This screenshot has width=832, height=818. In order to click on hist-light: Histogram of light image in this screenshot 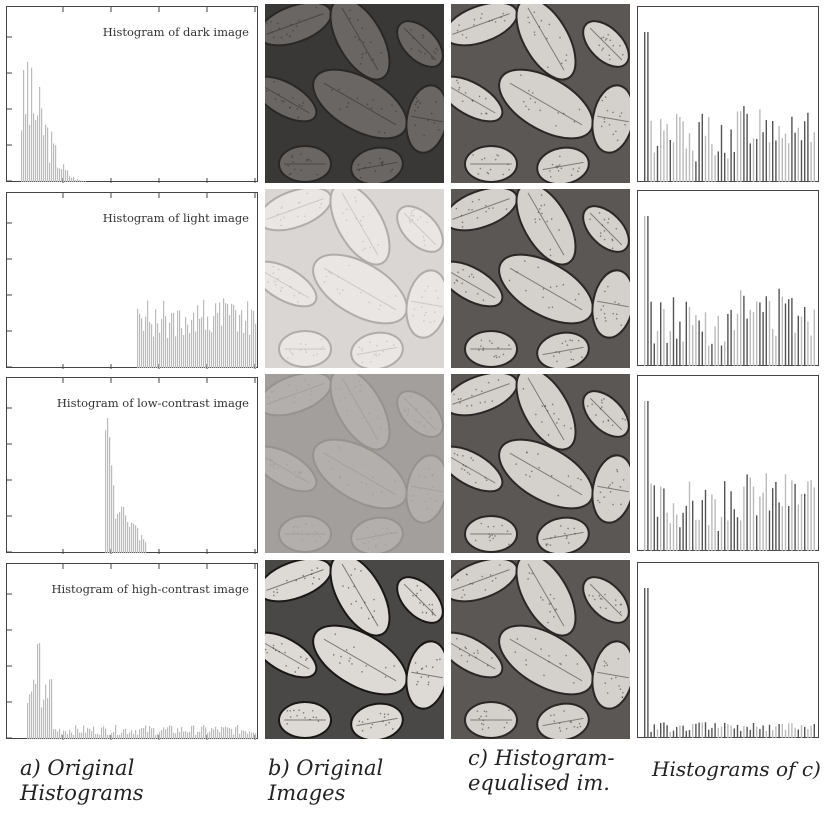, I will do `click(132, 280)`.